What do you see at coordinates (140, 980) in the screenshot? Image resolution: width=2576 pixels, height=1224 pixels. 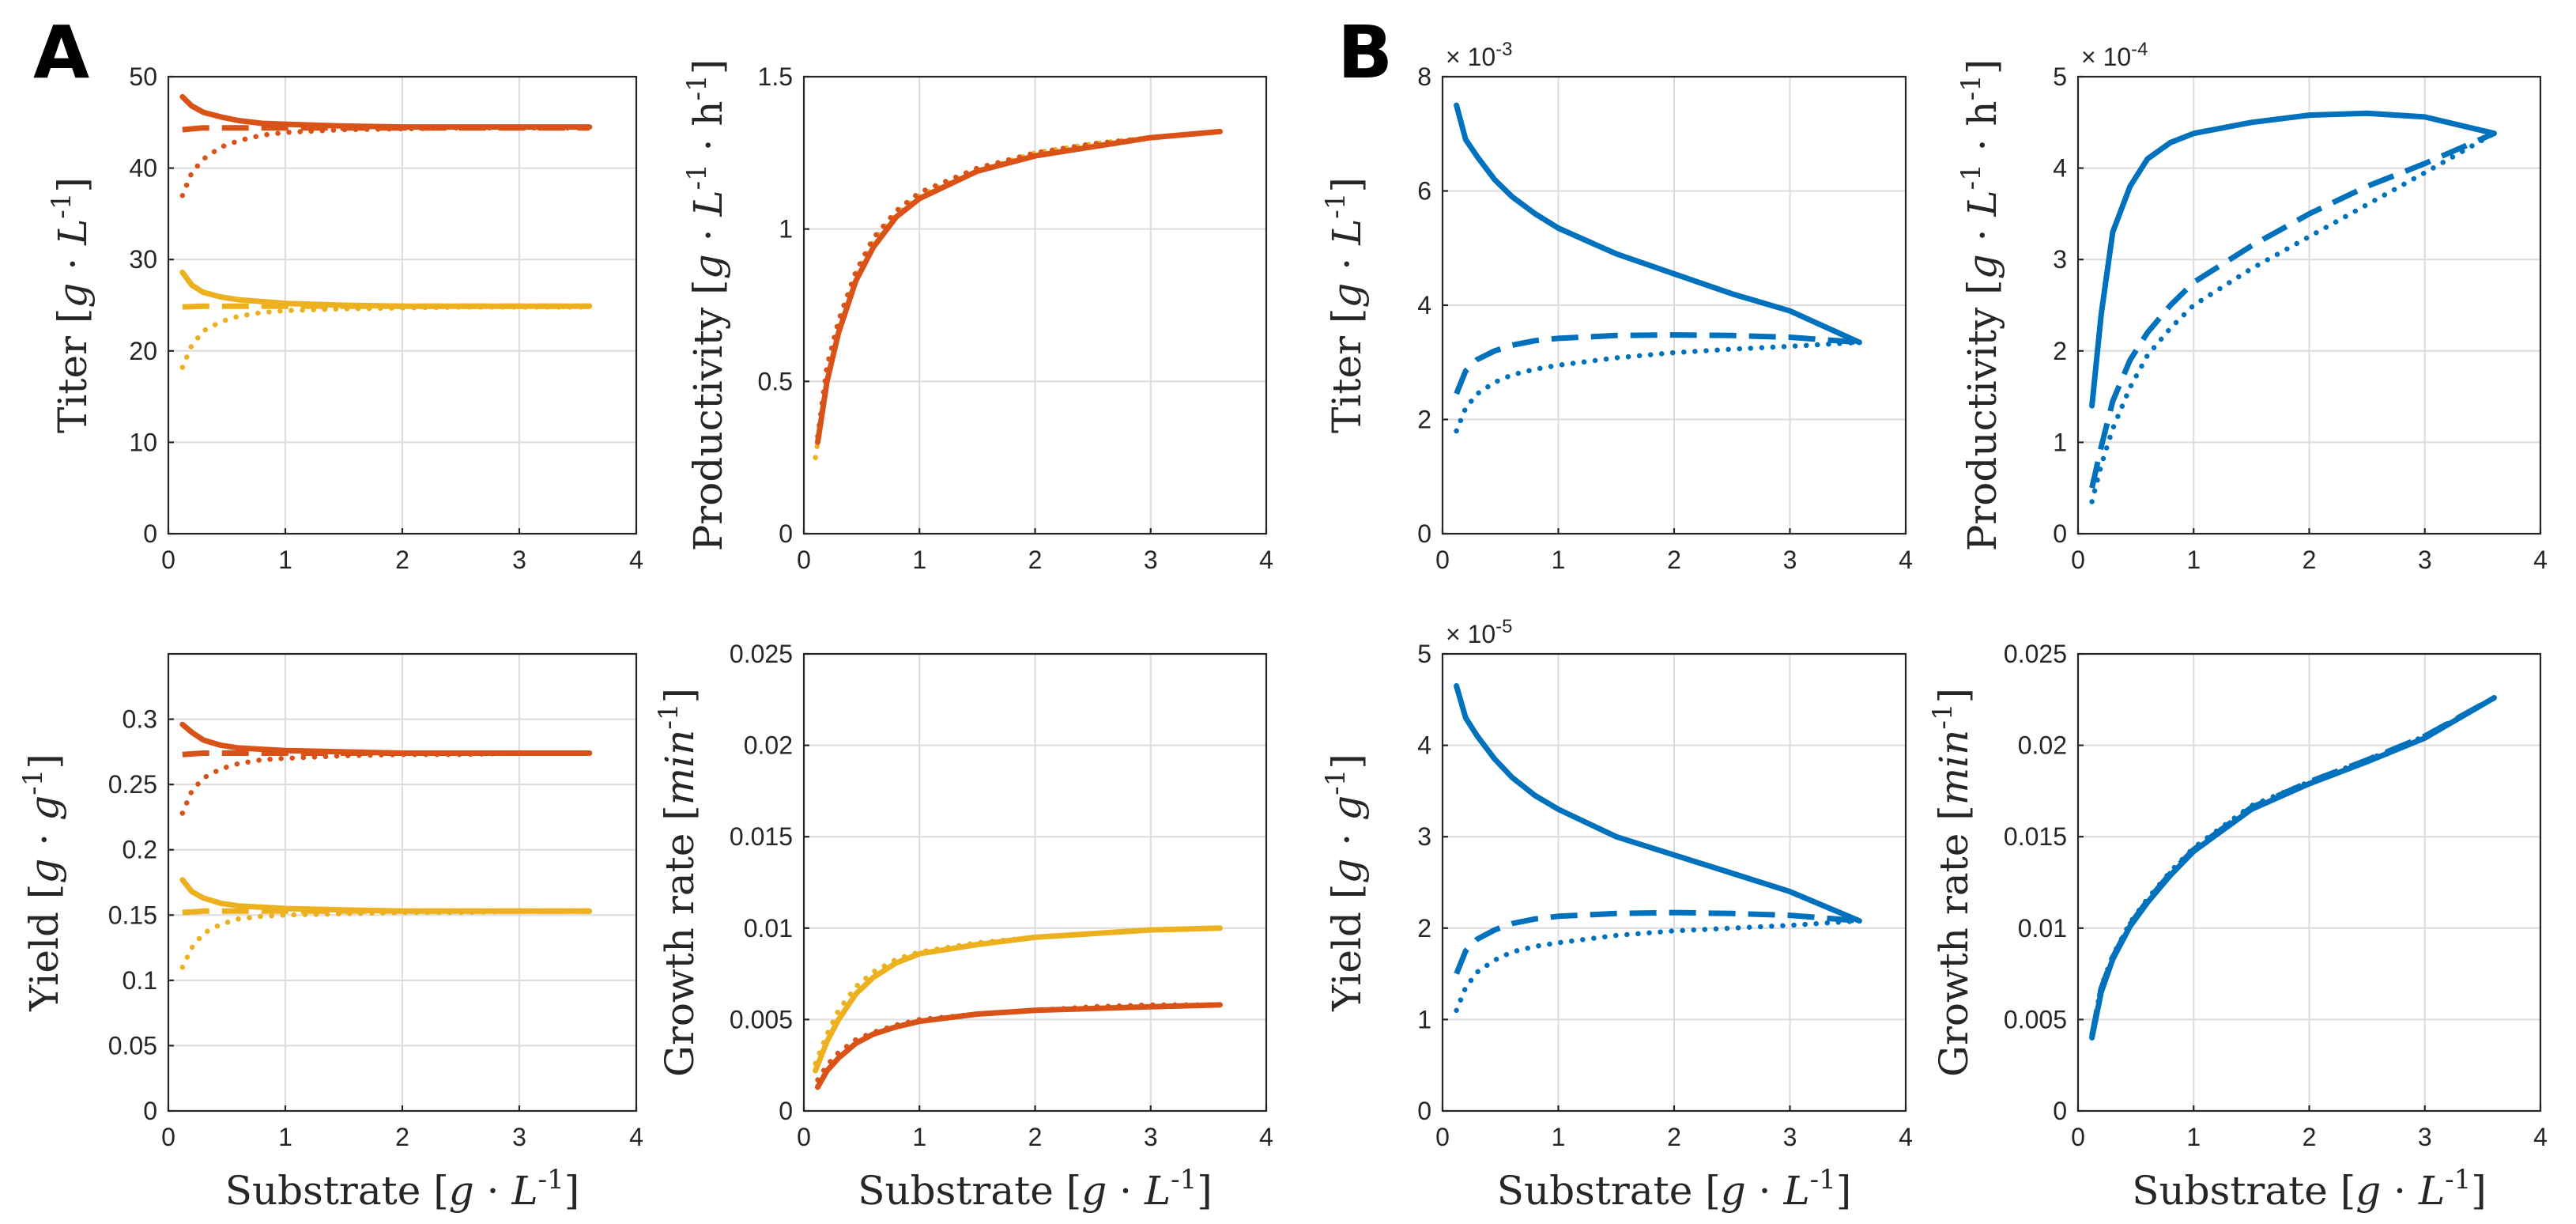 I see `y-tick-label: 0.1` at bounding box center [140, 980].